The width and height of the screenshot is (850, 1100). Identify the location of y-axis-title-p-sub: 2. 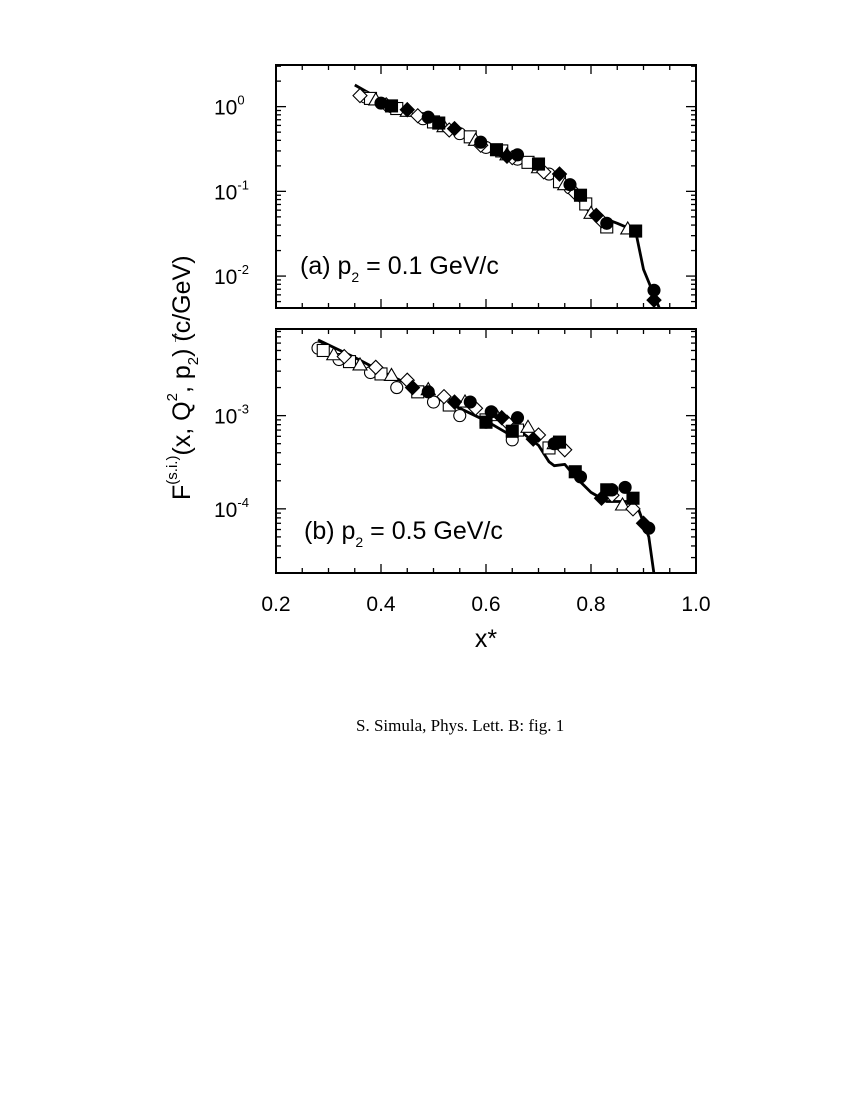
(193, 361).